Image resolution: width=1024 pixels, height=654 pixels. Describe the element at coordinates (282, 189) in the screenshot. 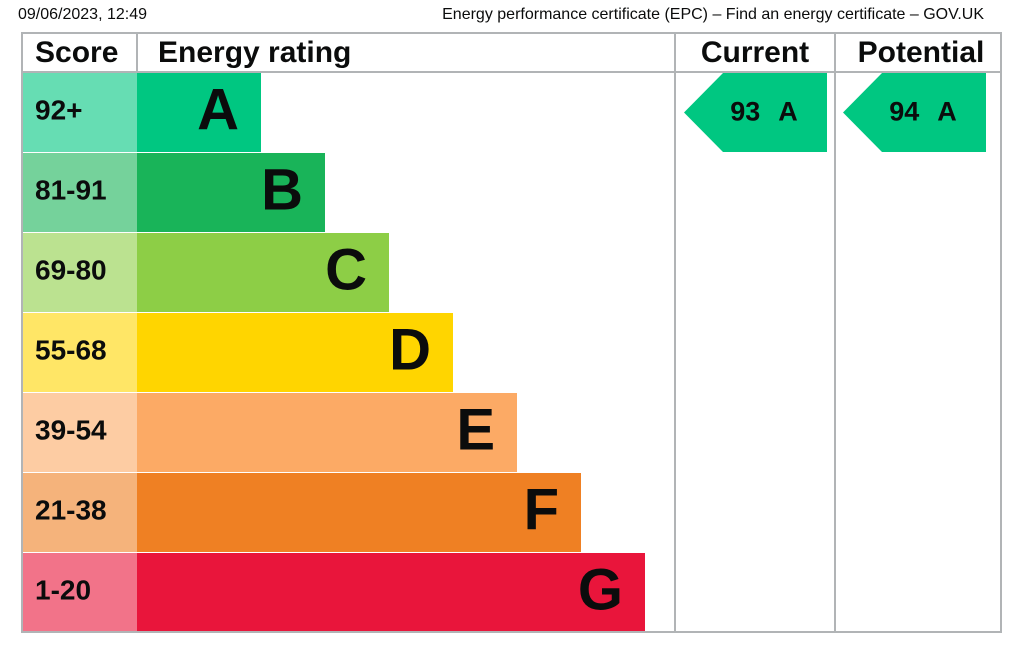

I see `rating-letter: B` at that location.